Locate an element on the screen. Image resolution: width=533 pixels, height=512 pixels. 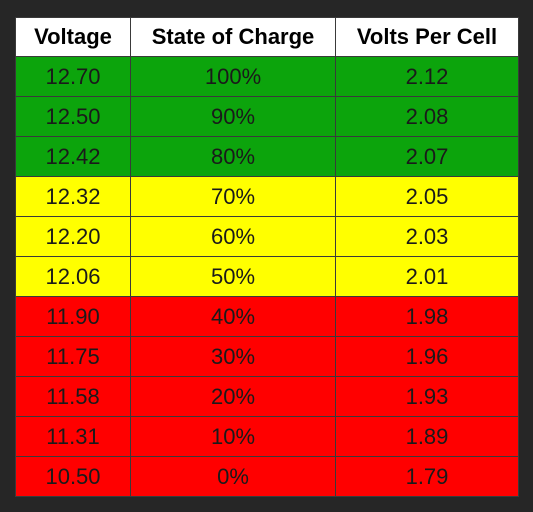
table-cell: 12.50 is located at coordinates (73, 116).